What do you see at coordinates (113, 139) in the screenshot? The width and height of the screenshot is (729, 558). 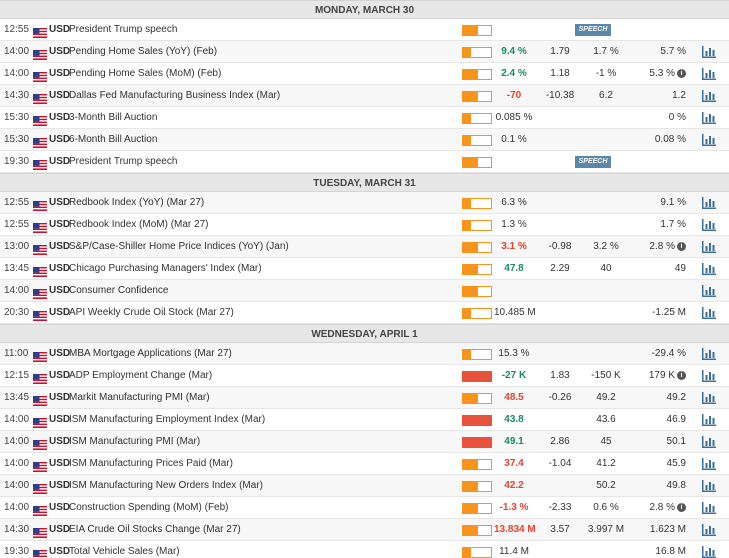 I see `event-name: 6-Month Bill Auction` at bounding box center [113, 139].